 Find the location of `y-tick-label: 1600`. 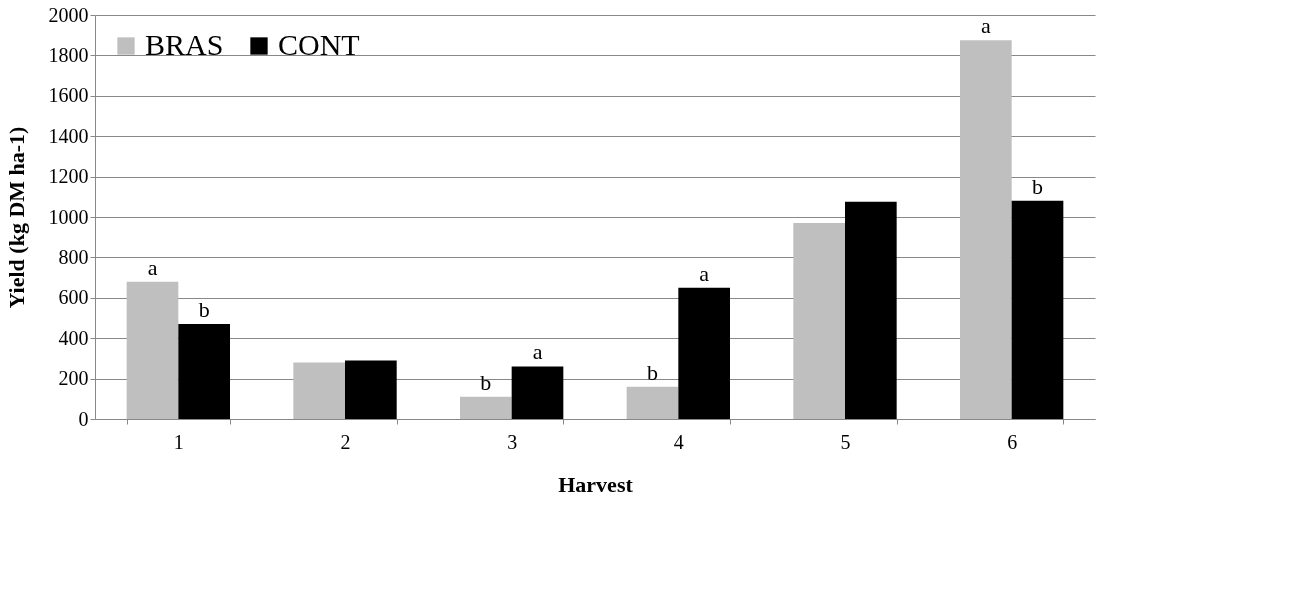

y-tick-label: 1600 is located at coordinates (68, 95).